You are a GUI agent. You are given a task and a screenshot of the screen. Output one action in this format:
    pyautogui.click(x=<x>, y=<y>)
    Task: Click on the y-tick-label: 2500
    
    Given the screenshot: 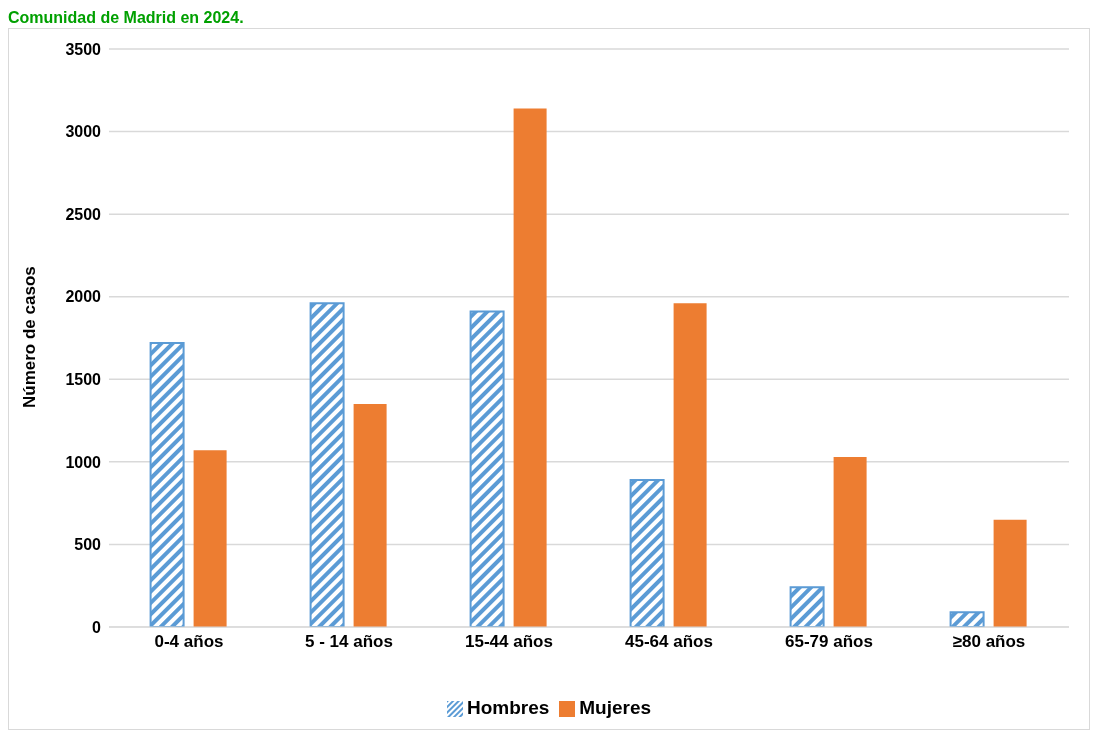 What is the action you would take?
    pyautogui.click(x=83, y=214)
    